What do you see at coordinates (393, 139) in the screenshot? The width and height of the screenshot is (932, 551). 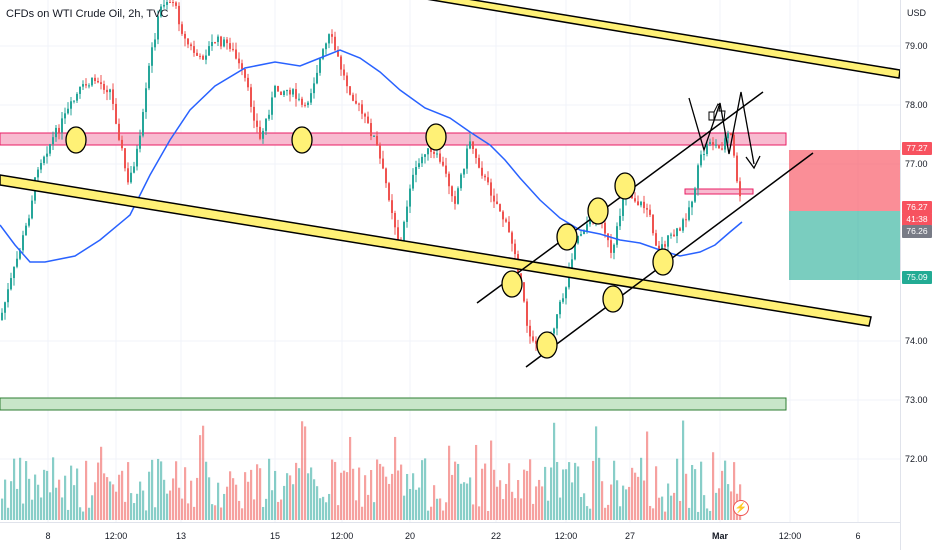 I see `resistance-zone` at bounding box center [393, 139].